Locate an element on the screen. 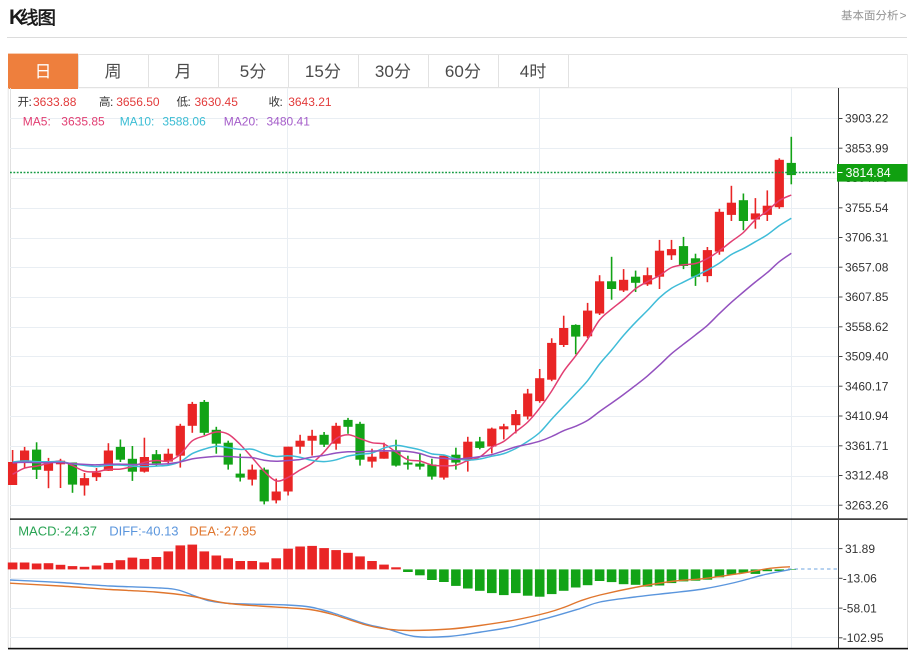 The width and height of the screenshot is (913, 653). svg-text: -13.06 is located at coordinates (860, 579).